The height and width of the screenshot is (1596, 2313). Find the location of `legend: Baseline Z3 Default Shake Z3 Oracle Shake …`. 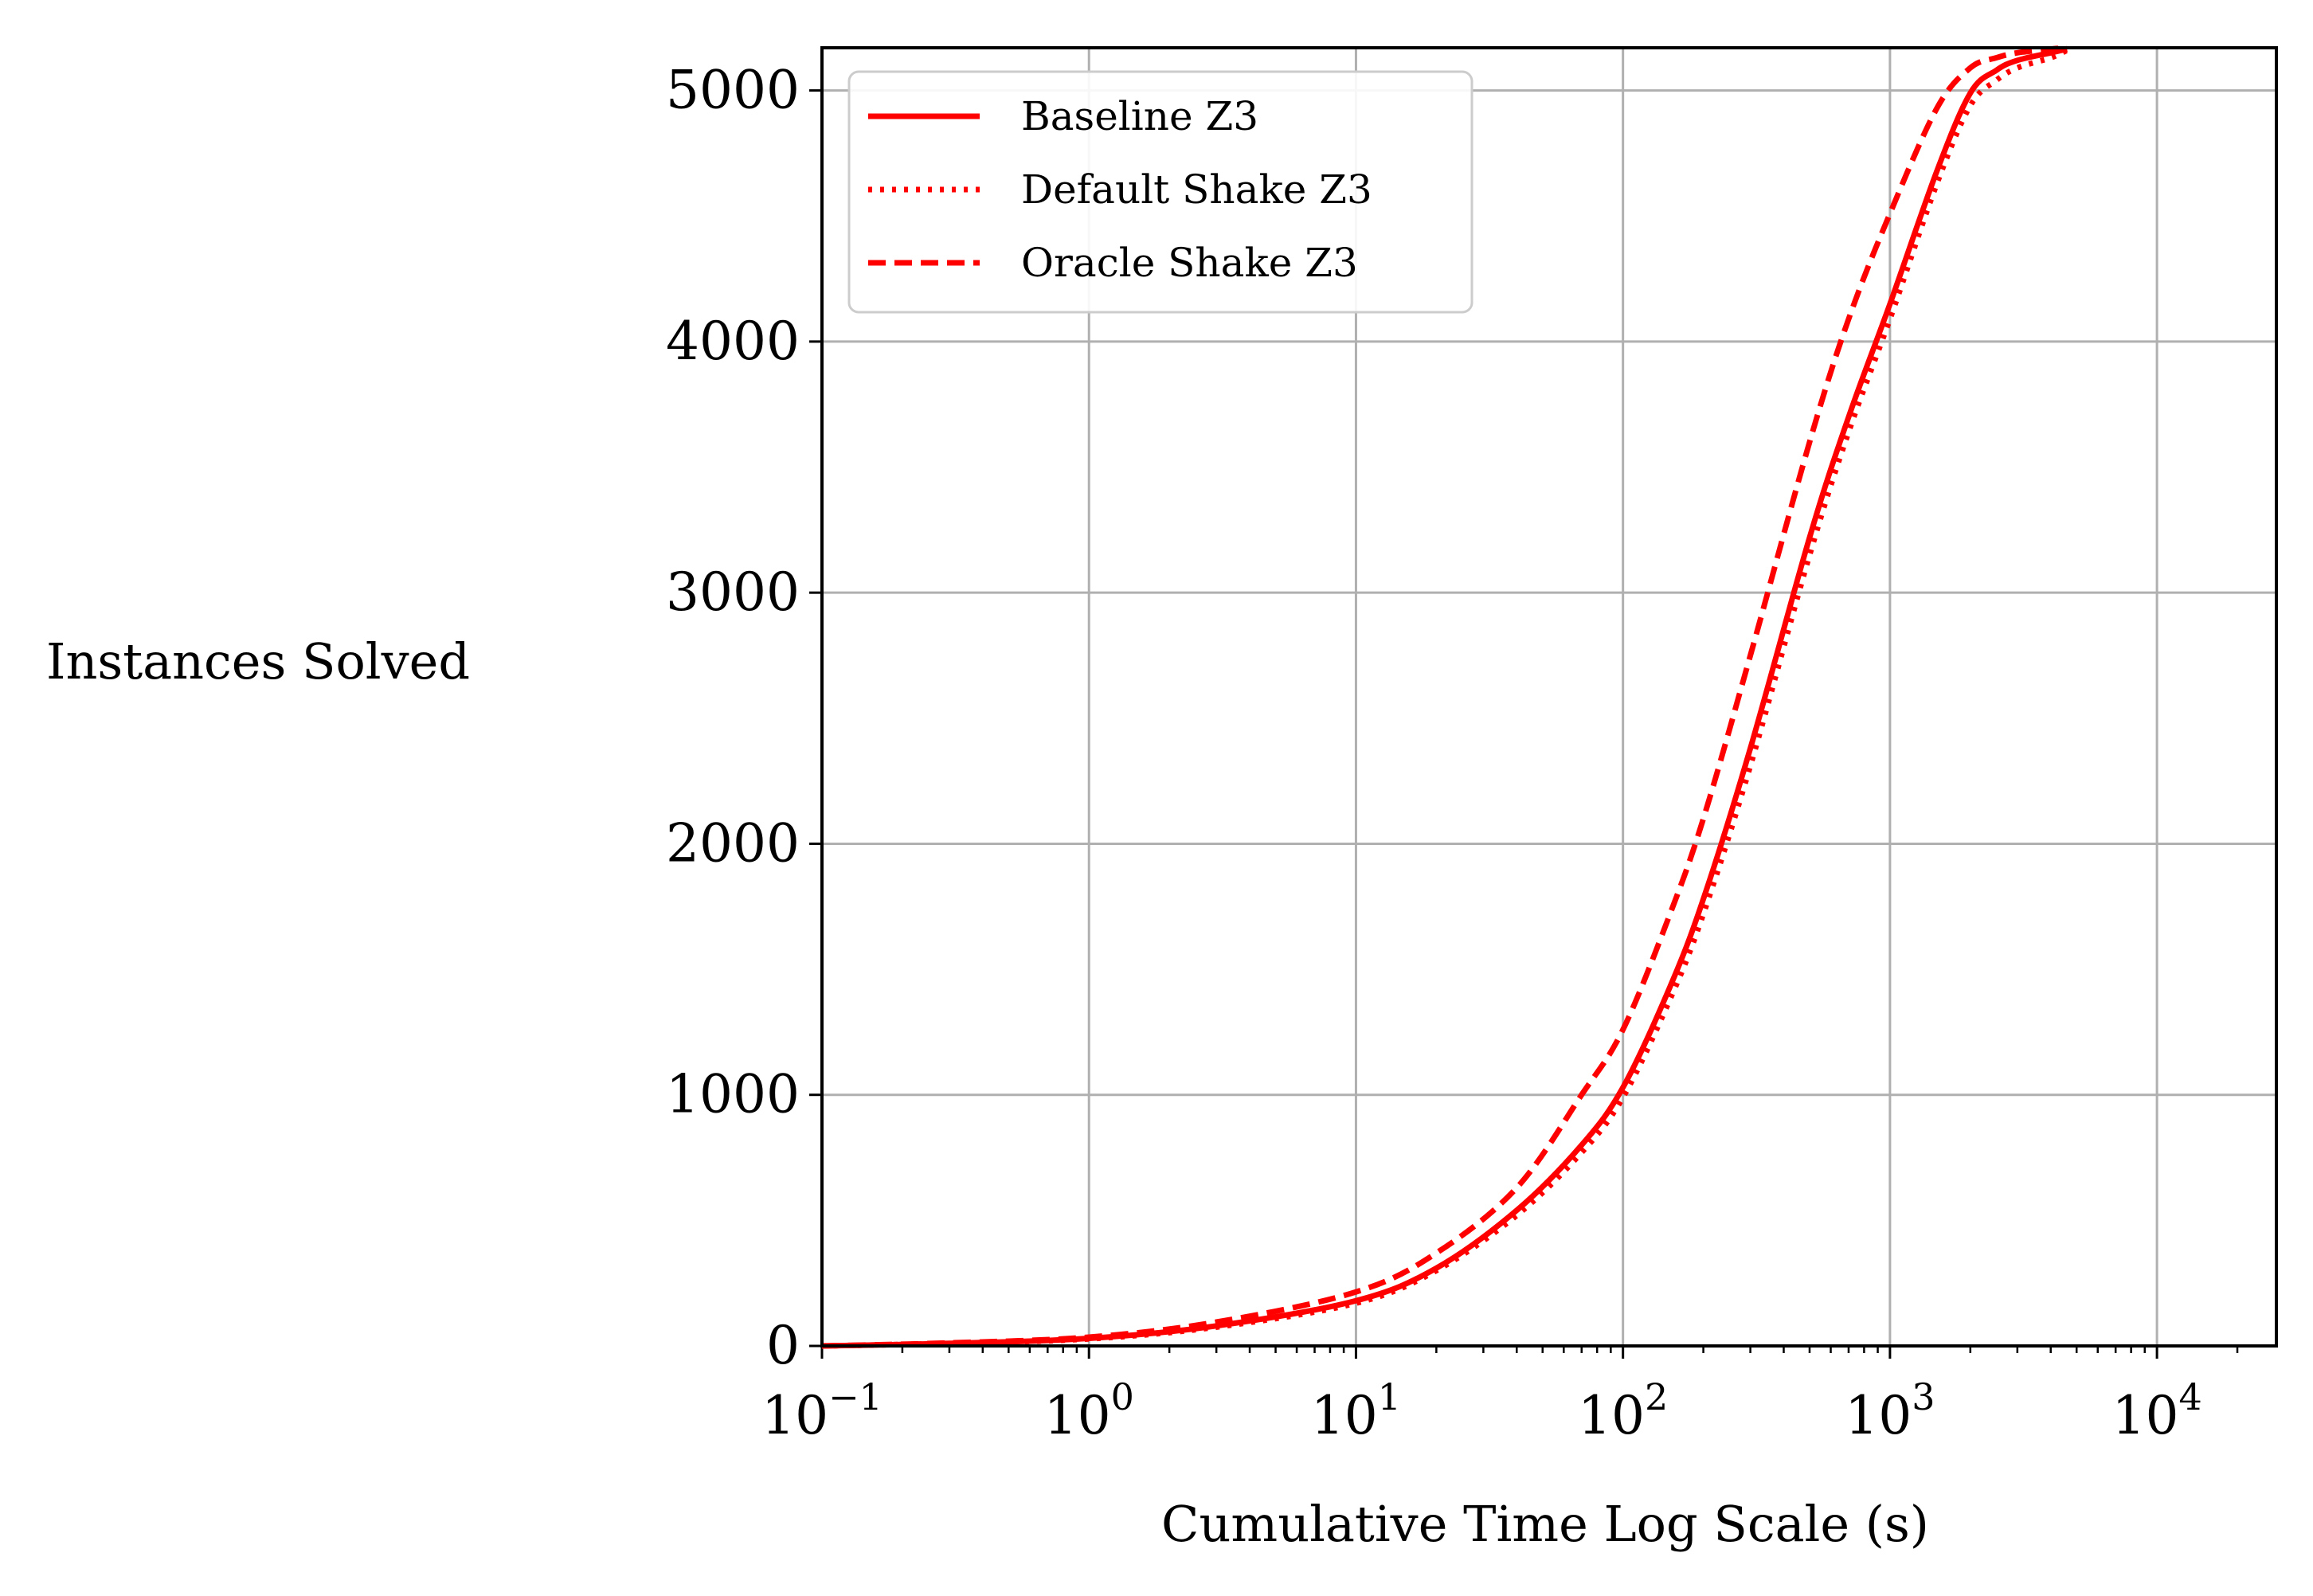

legend: Baseline Z3 Default Shake Z3 Oracle Shake … is located at coordinates (1160, 192).